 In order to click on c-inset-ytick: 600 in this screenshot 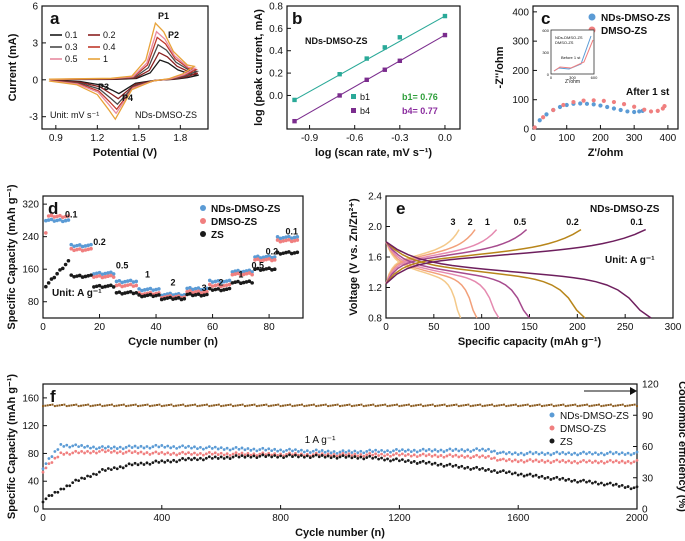, I will do `click(545, 30)`.